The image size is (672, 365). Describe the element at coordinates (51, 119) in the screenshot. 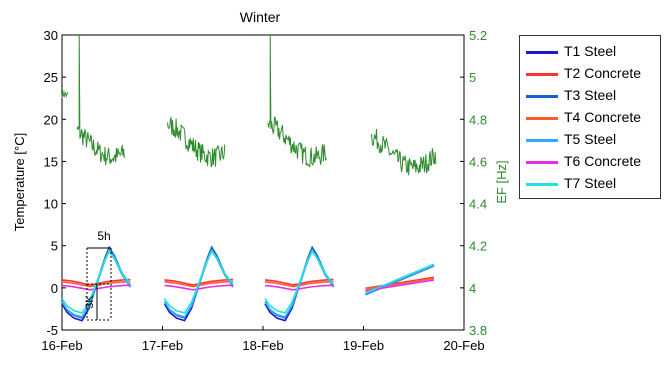

I see `y-tick-label: 20` at that location.